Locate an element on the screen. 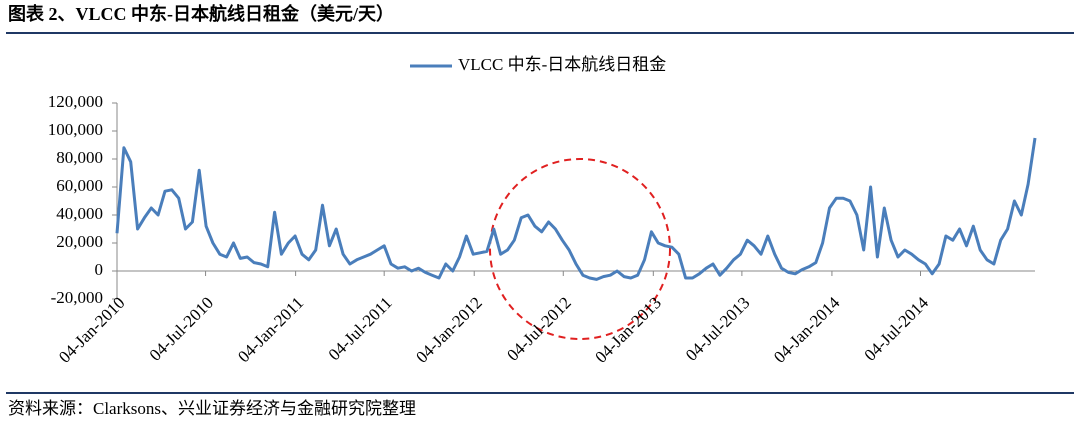 The height and width of the screenshot is (425, 1080). x-tick-label: 04-Jan-2012 is located at coordinates (449, 330).